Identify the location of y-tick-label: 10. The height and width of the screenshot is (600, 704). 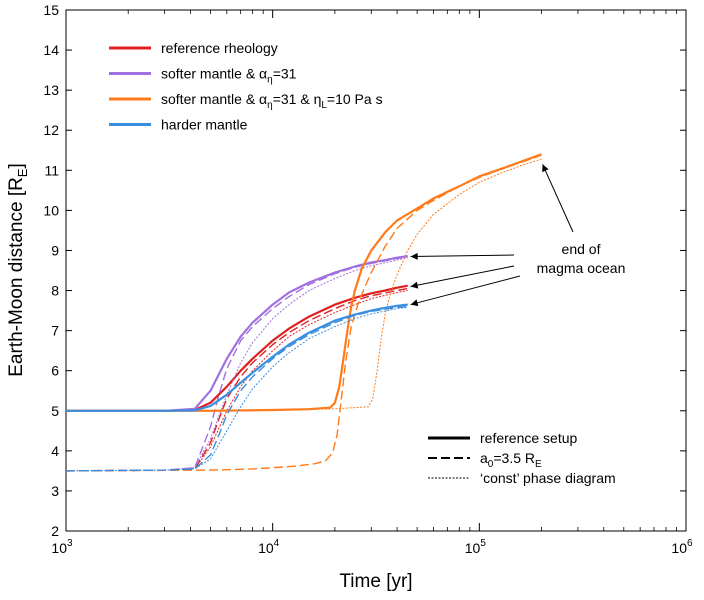
(51, 210).